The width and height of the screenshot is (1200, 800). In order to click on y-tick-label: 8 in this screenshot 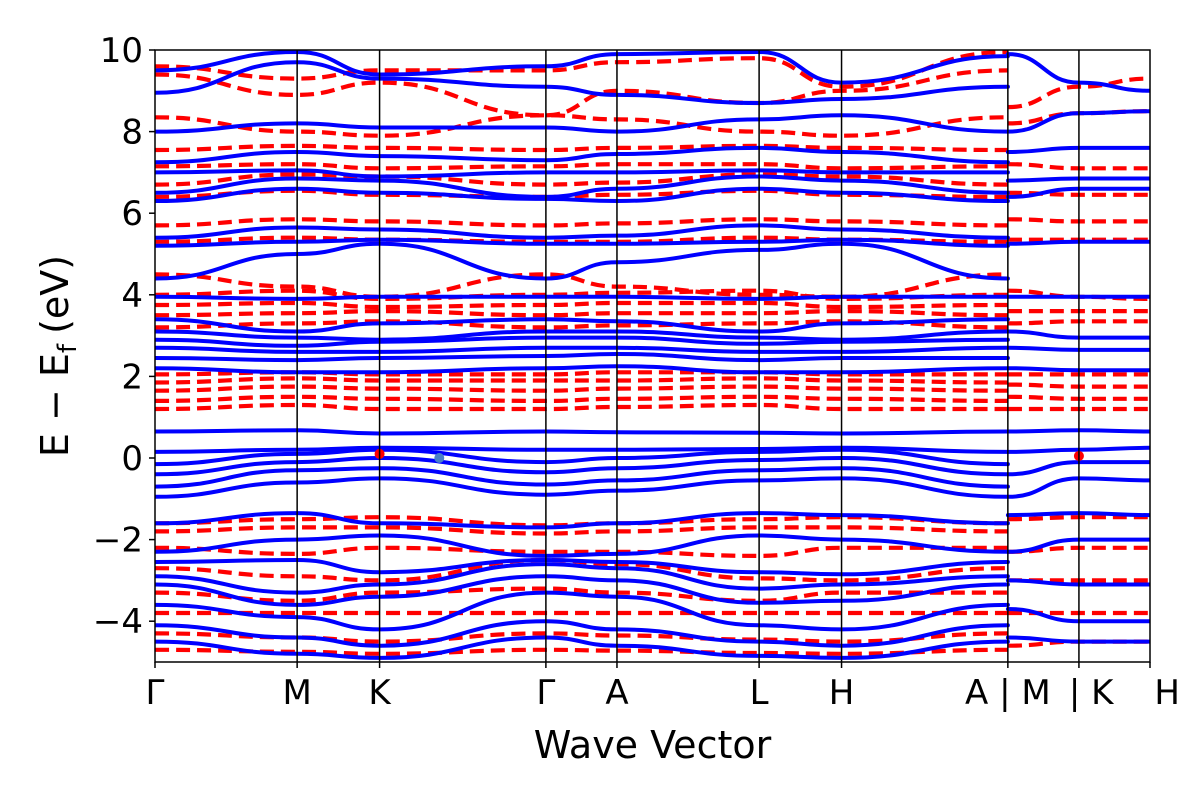, I will do `click(132, 133)`.